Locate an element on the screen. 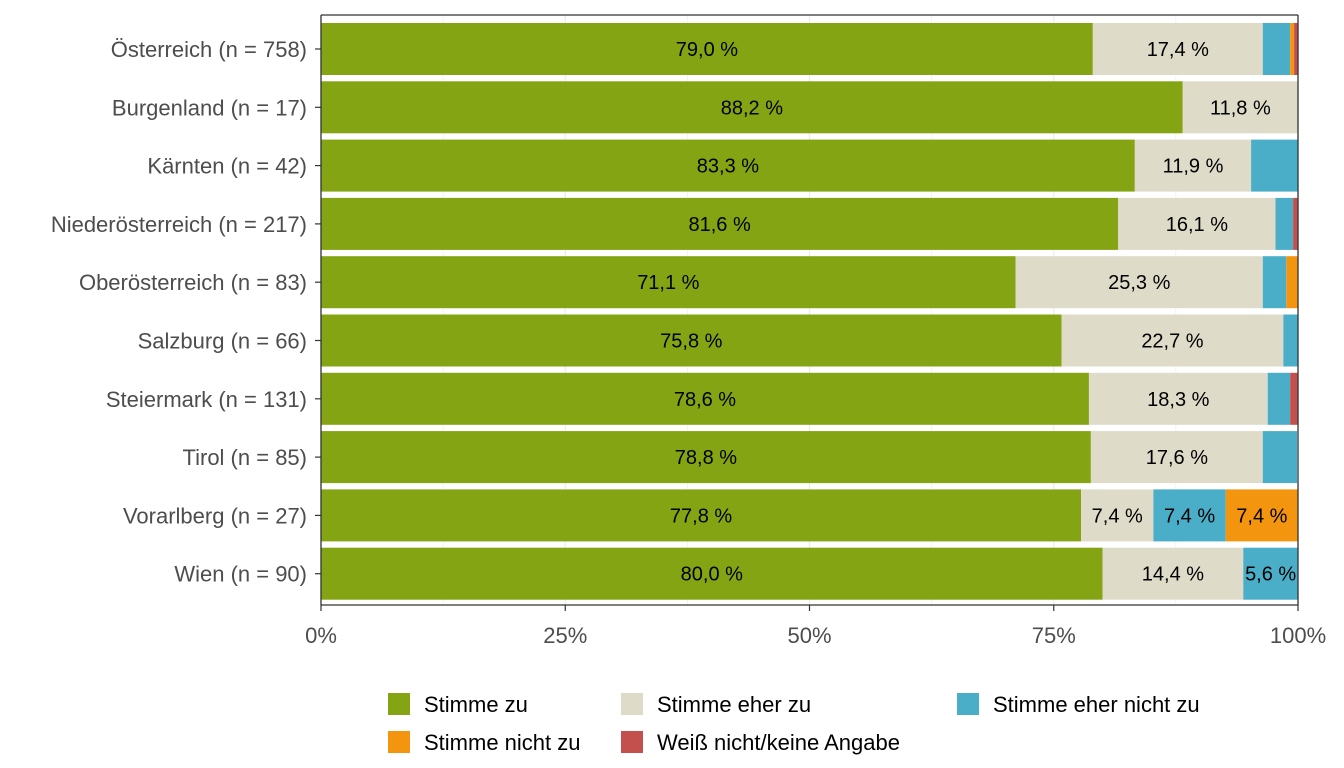 Image resolution: width=1344 pixels, height=768 pixels. category-label: Tirol (n = 85) is located at coordinates (244, 457).